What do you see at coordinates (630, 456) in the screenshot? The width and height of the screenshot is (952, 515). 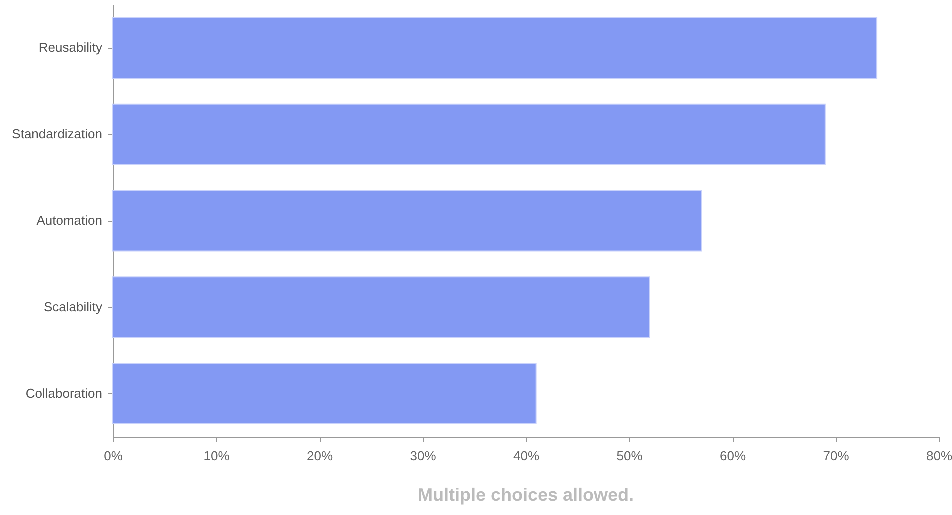 I see `x-tick-label: 50%` at bounding box center [630, 456].